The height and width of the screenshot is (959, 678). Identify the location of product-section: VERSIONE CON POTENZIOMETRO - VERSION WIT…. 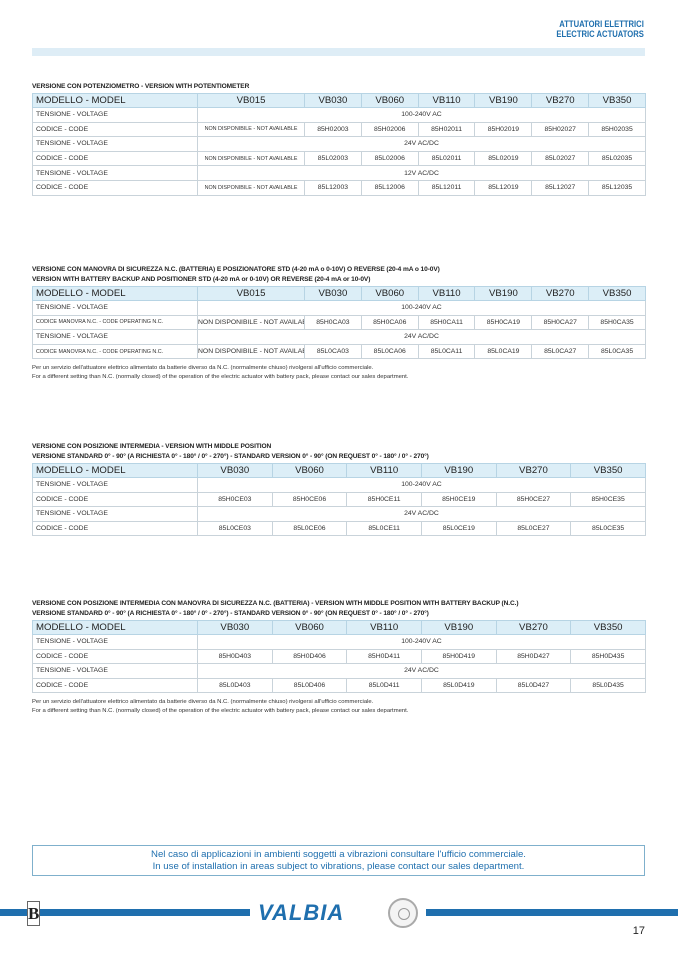
(339, 139).